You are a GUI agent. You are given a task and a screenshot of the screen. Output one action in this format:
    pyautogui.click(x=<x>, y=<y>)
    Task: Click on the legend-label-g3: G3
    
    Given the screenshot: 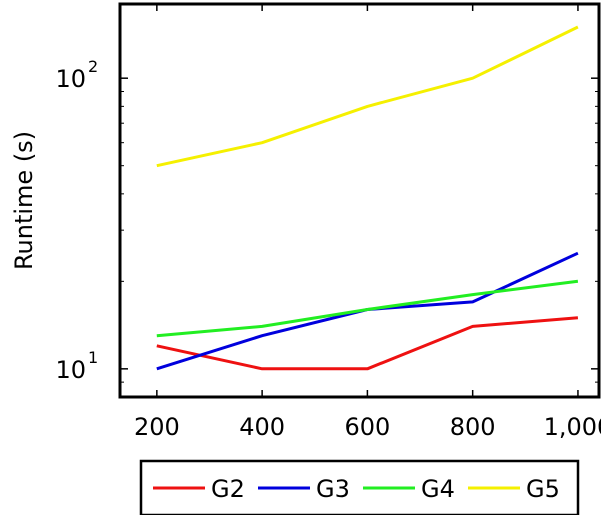 What is the action you would take?
    pyautogui.click(x=333, y=489)
    